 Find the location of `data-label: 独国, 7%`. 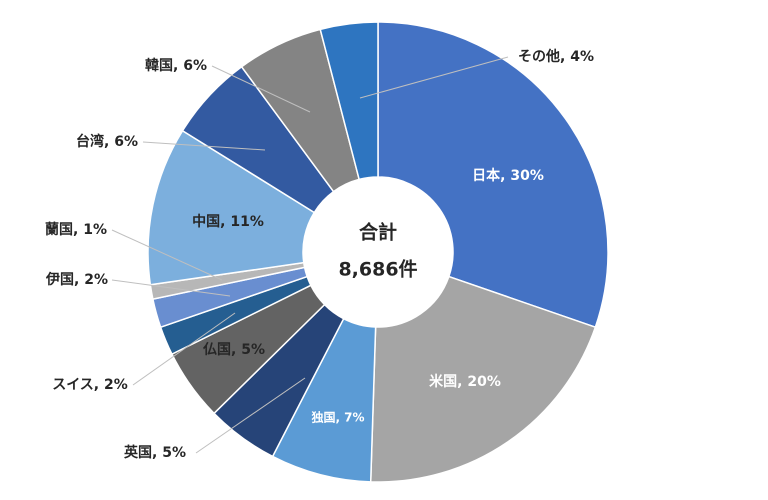

data-label: 独国, 7% is located at coordinates (337, 417).